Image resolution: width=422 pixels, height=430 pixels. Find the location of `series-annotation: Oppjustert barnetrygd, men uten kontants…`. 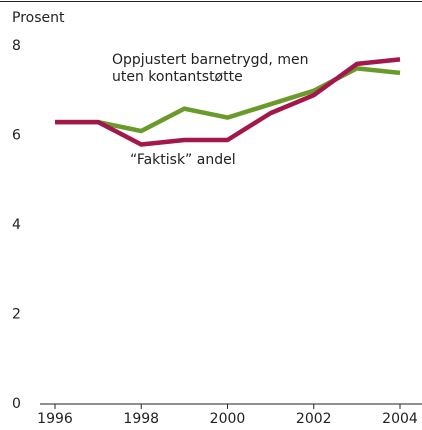

series-annotation: Oppjustert barnetrygd, men uten kontants… is located at coordinates (210, 68).